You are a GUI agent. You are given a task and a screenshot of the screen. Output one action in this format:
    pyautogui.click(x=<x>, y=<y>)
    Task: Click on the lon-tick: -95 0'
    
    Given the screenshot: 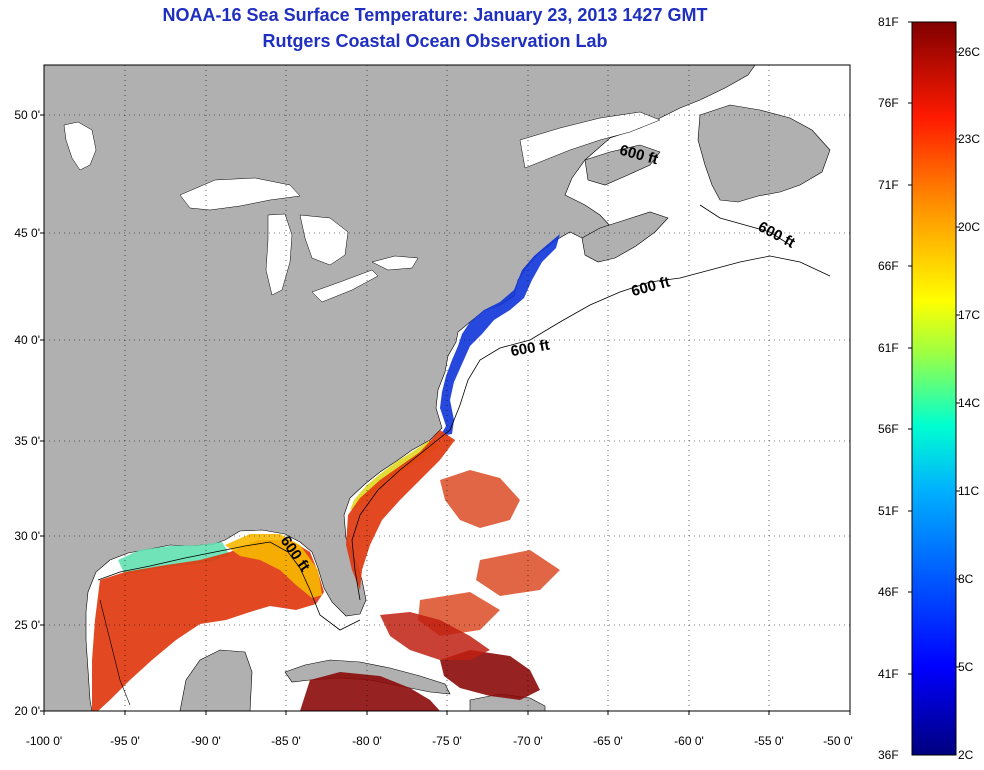 What is the action you would take?
    pyautogui.click(x=125, y=741)
    